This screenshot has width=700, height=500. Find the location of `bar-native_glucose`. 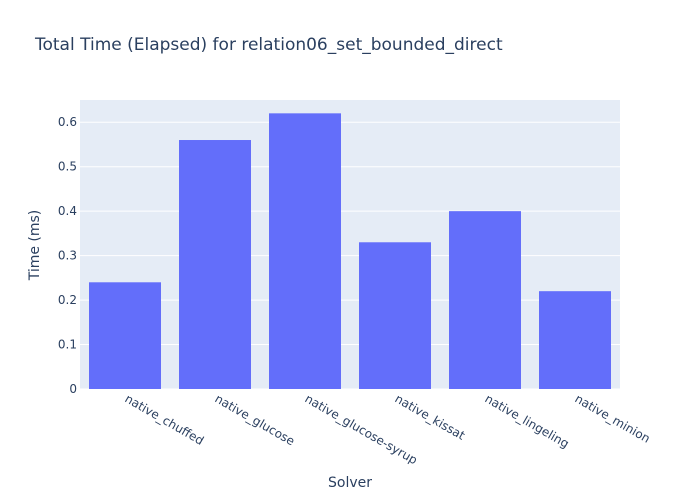

bar-native_glucose is located at coordinates (215, 264).